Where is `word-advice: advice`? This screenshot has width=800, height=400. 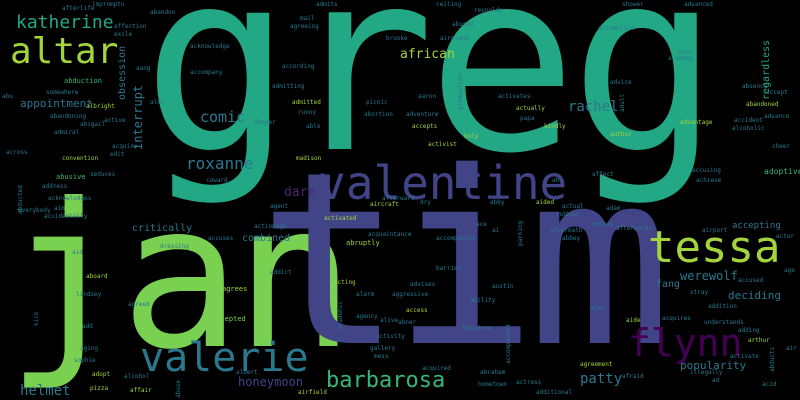 word-advice: advice is located at coordinates (621, 82).